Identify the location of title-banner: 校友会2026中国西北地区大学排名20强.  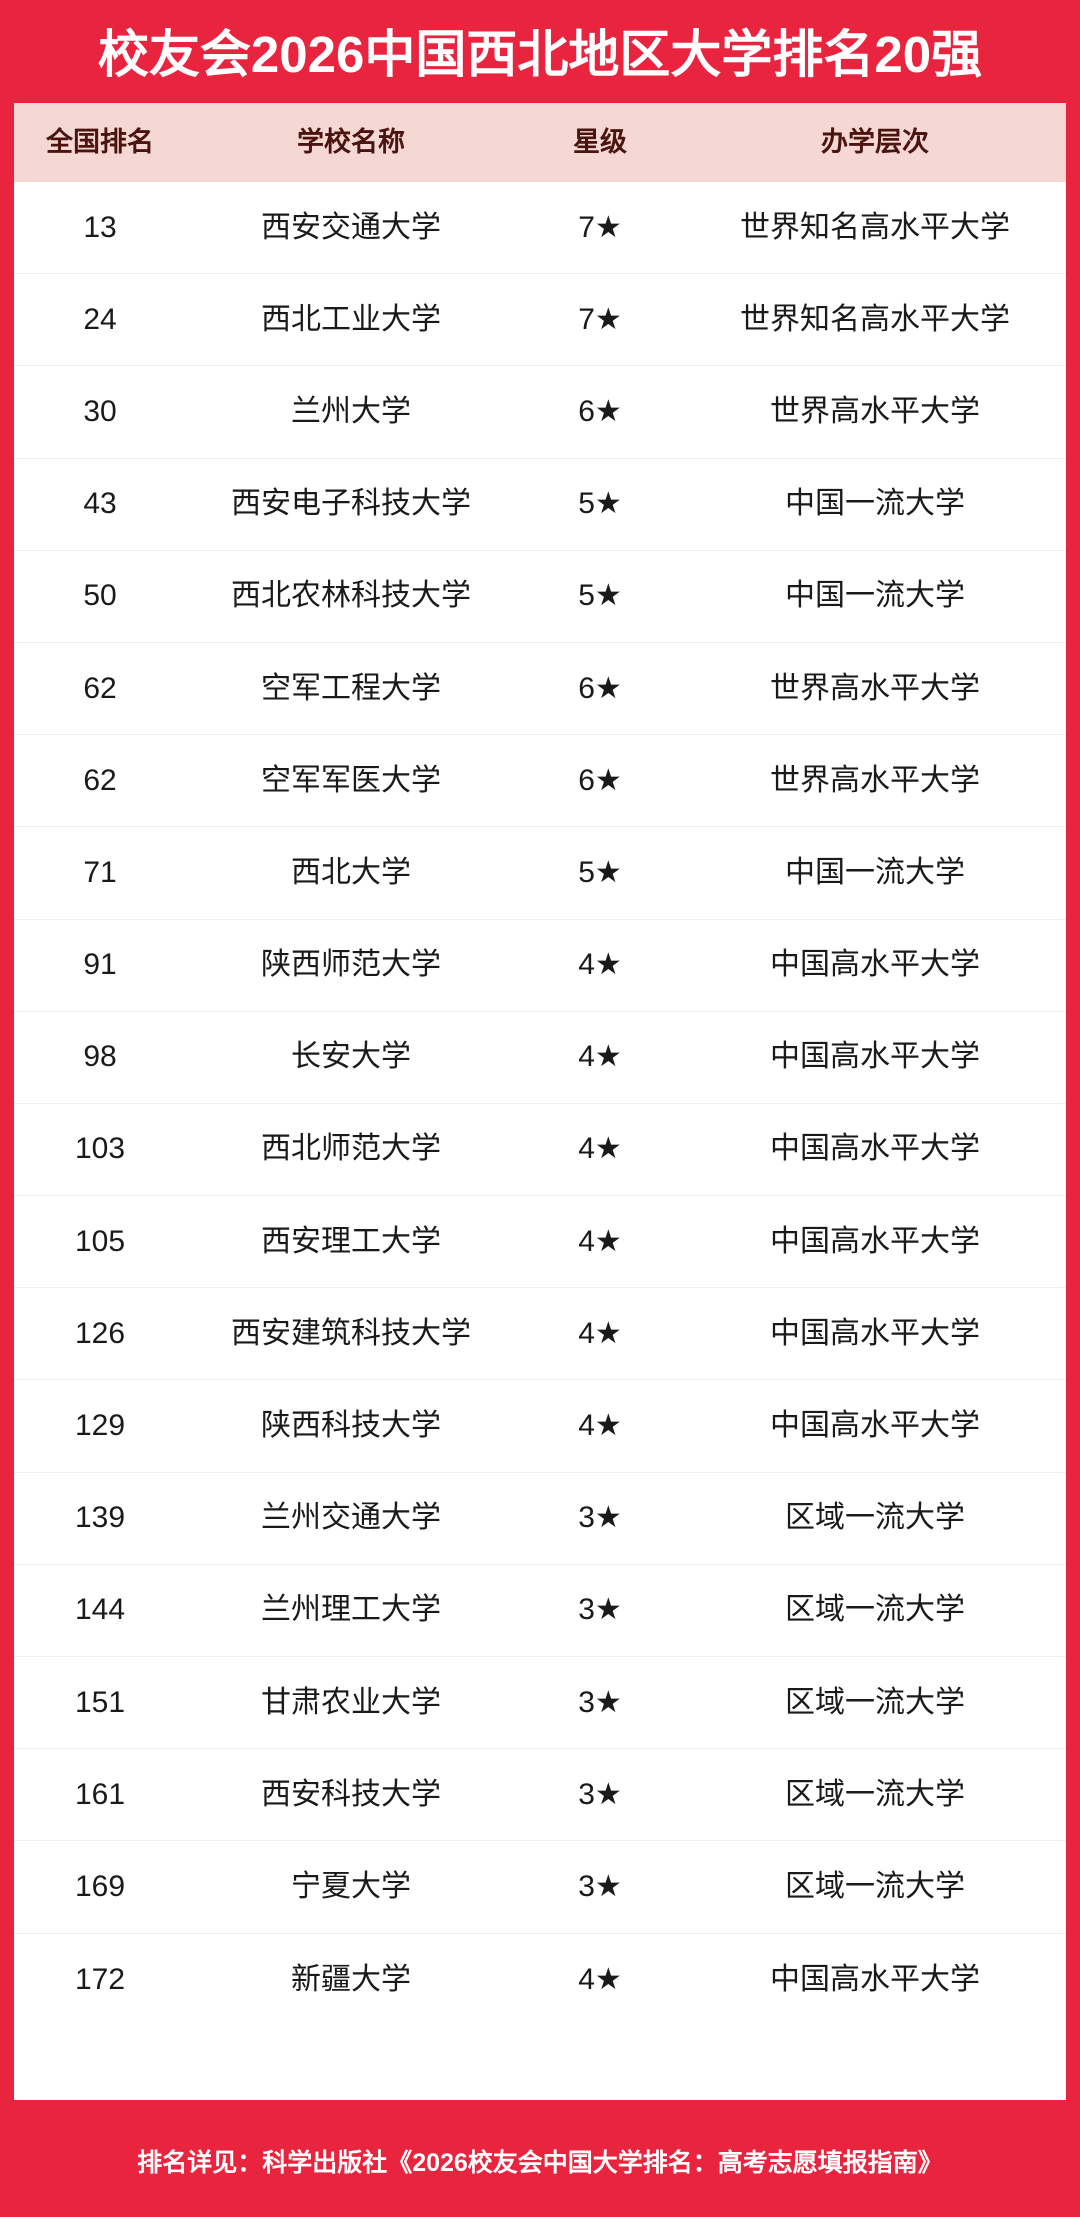
(540, 54).